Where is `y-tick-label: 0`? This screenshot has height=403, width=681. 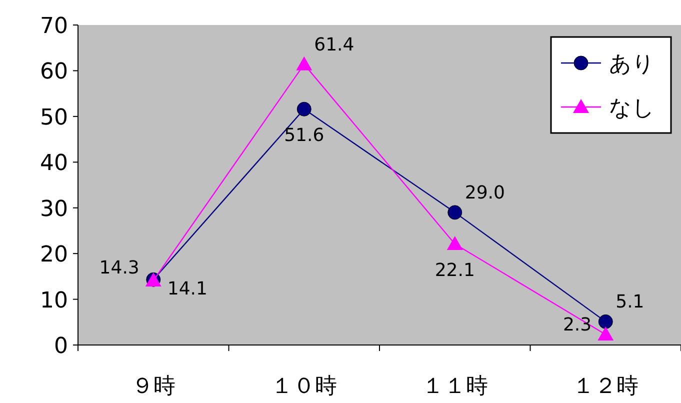 y-tick-label: 0 is located at coordinates (61, 346).